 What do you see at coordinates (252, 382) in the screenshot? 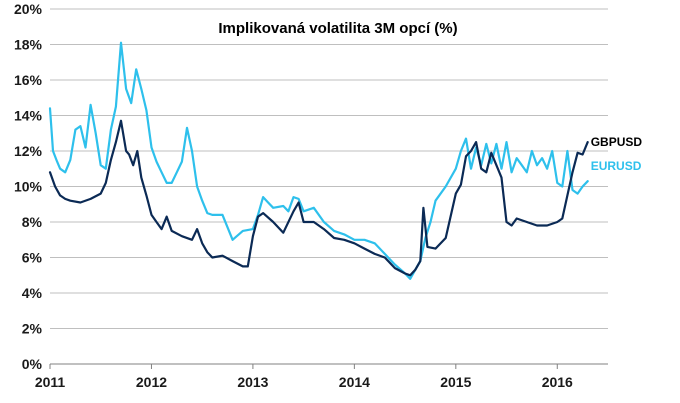
I see `x-tick-label: 2013` at bounding box center [252, 382].